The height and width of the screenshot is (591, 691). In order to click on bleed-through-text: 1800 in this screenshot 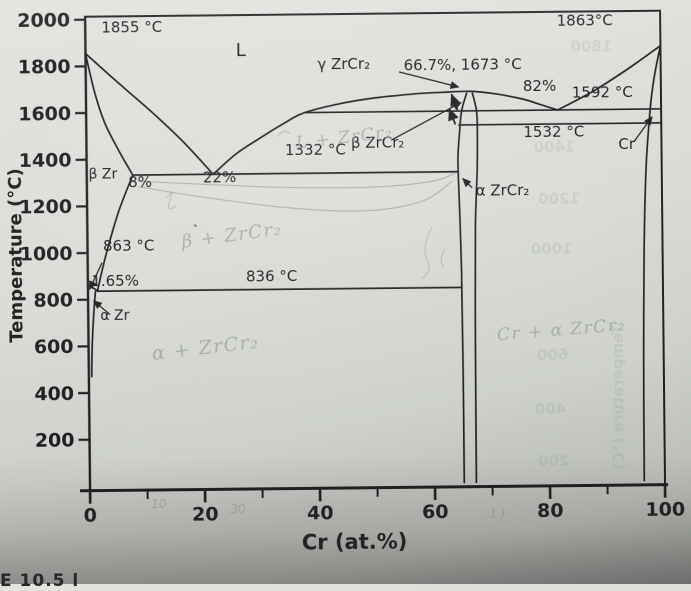, I will do `click(591, 46)`.